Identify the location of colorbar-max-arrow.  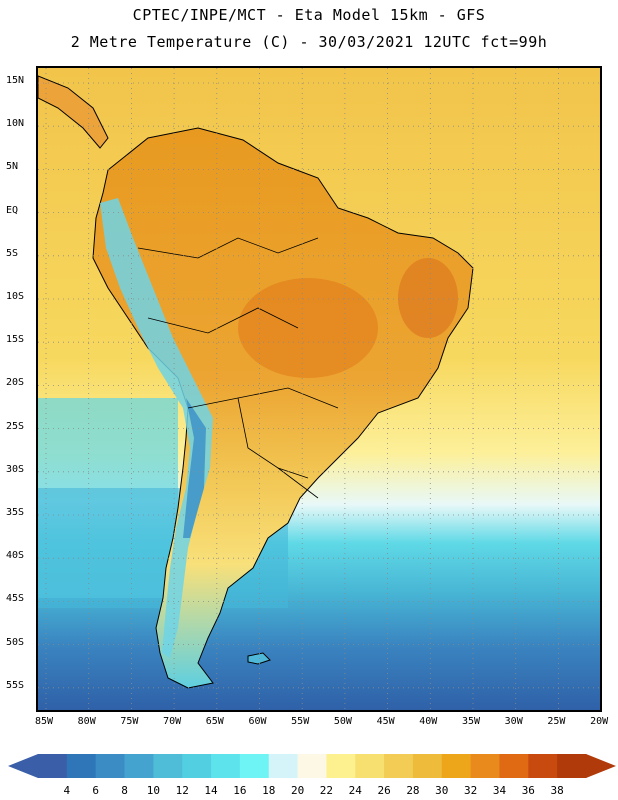
(601, 766).